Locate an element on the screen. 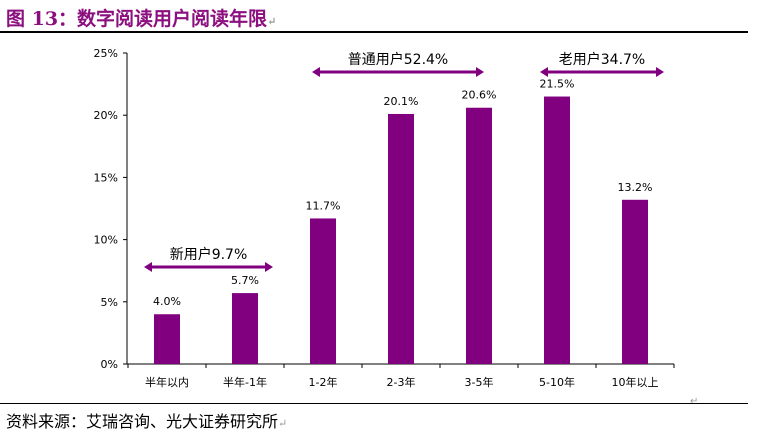 The image size is (760, 433). figure-title: 图 13：数字阅读用户阅读年限↵ is located at coordinates (141, 17).